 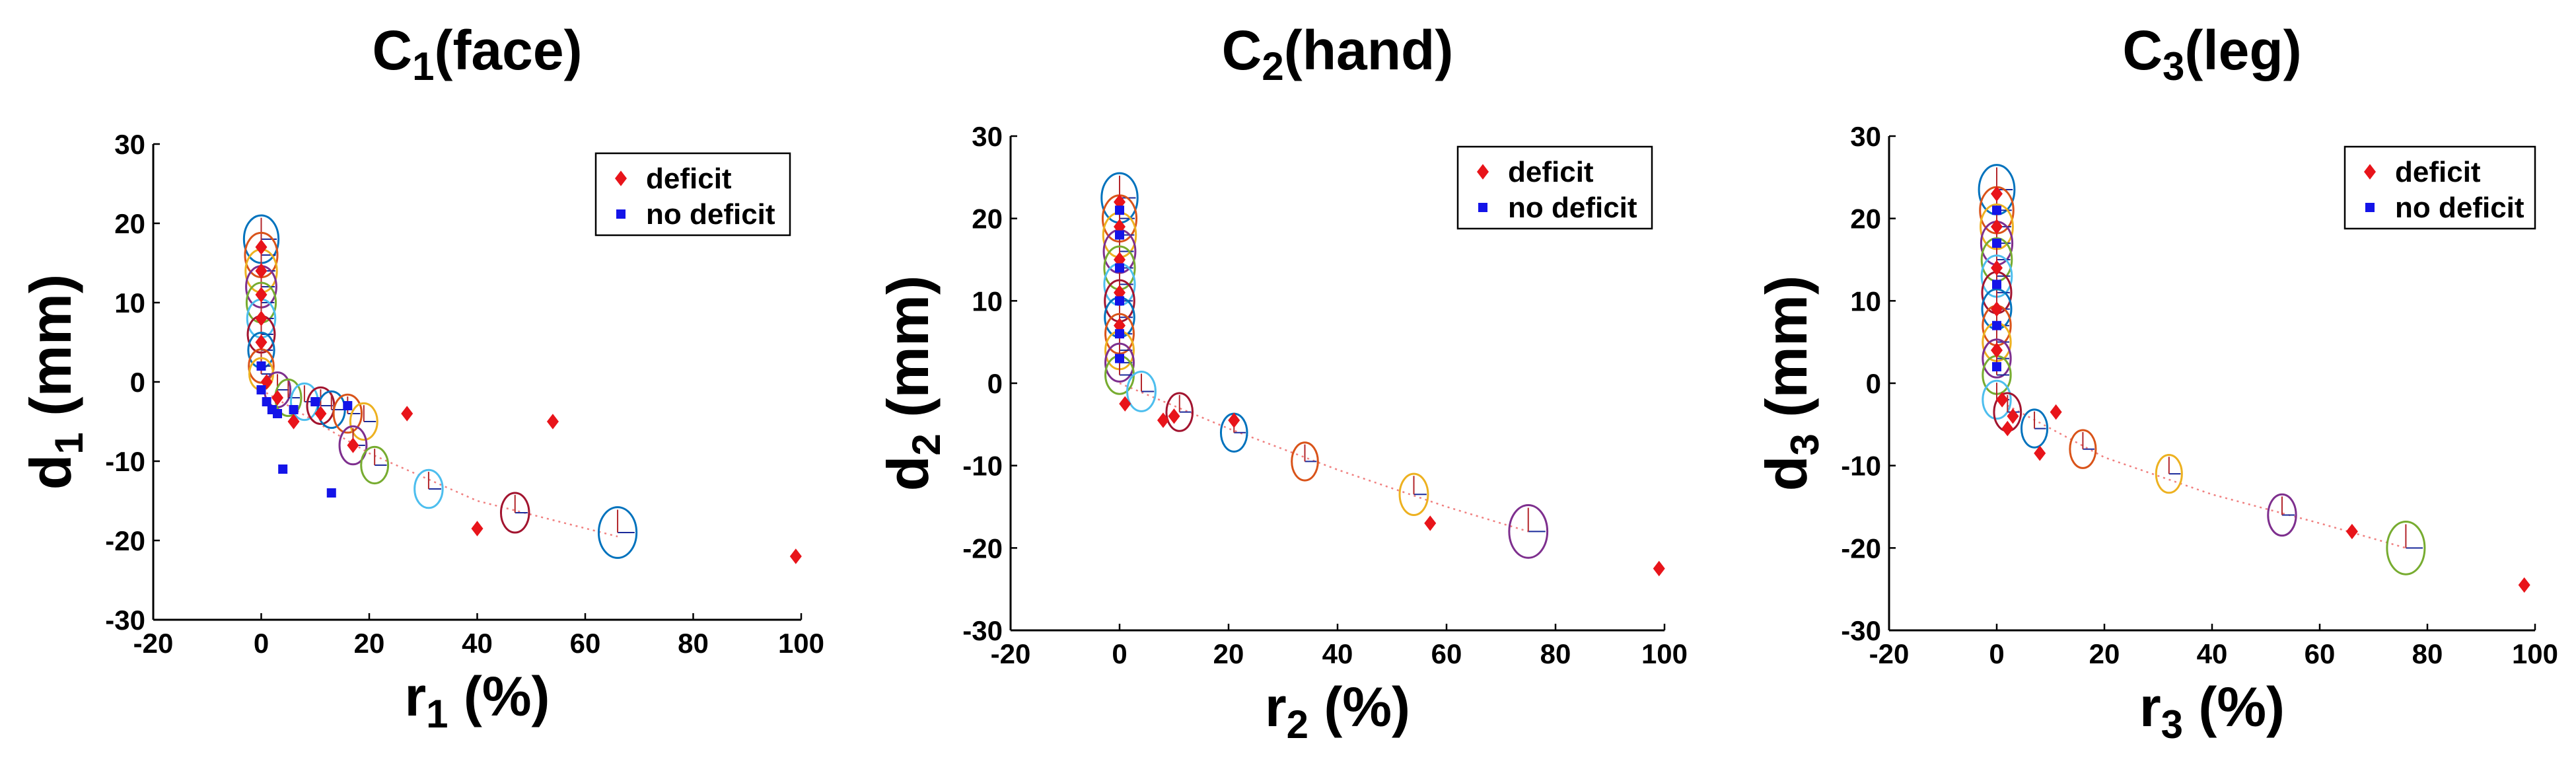 What do you see at coordinates (477, 54) in the screenshot?
I see `chart-title: C1(face)` at bounding box center [477, 54].